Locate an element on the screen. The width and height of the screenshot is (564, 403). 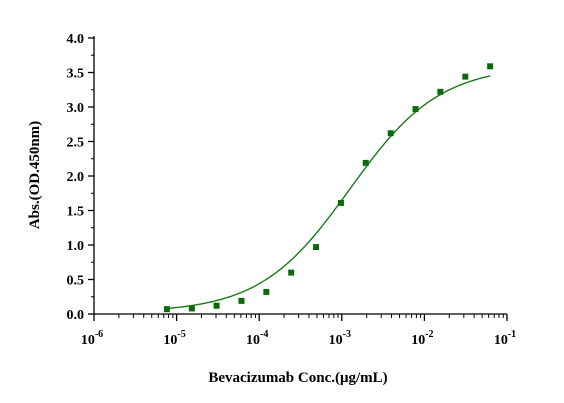
y-axis-title: Abs.(OD.450nm) is located at coordinates (35, 175).